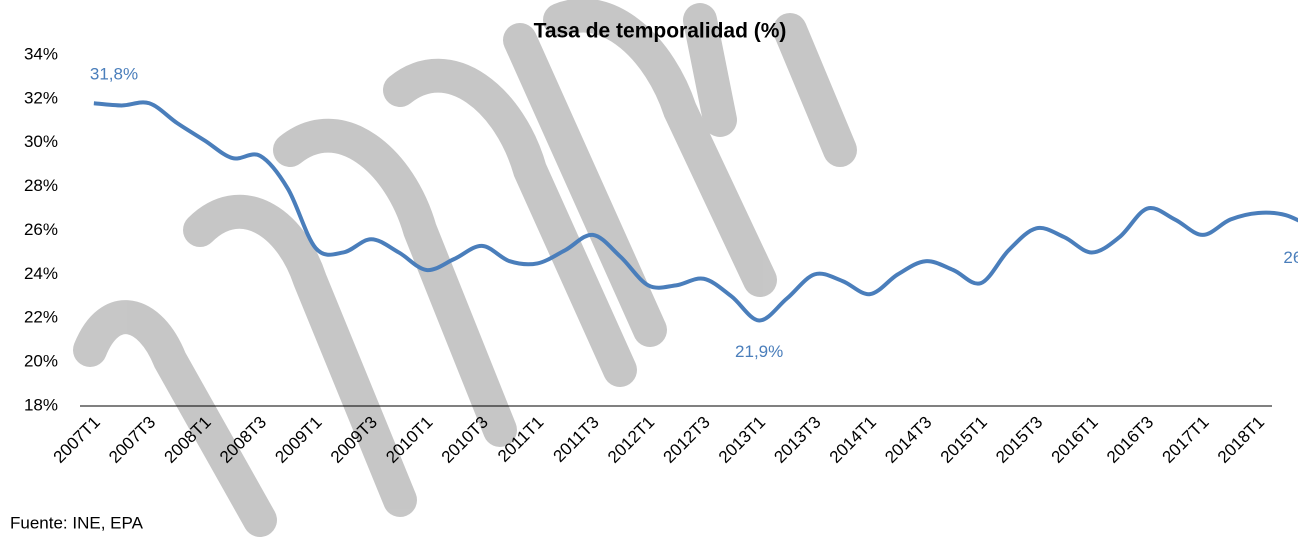 This screenshot has height=539, width=1298. I want to click on y-tick-label: 18%, so click(41, 404).